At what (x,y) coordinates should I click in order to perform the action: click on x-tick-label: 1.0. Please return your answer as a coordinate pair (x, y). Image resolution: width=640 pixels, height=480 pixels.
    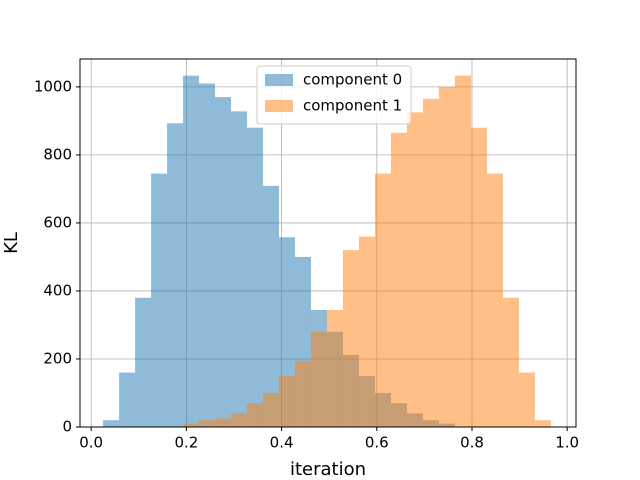
    Looking at the image, I should click on (567, 443).